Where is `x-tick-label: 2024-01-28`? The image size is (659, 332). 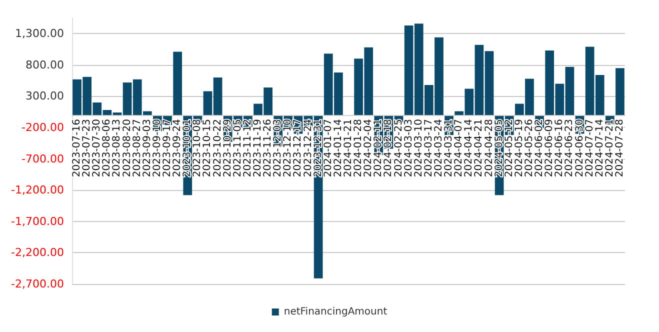 x-tick-label: 2024-01-28 is located at coordinates (358, 148).